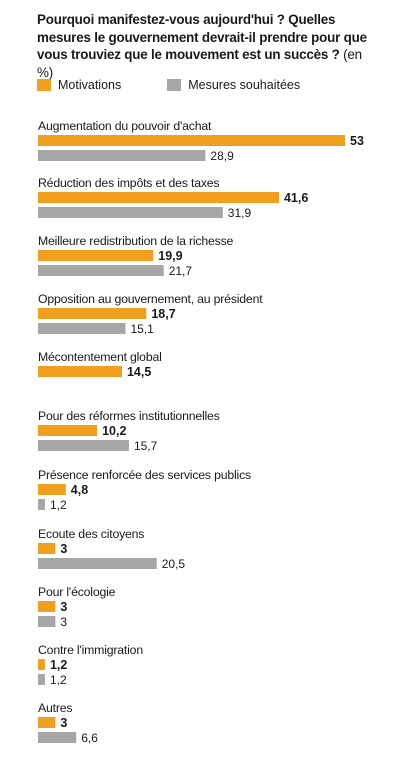  What do you see at coordinates (129, 416) in the screenshot?
I see `category-label: Pour des réformes institutionnelles` at bounding box center [129, 416].